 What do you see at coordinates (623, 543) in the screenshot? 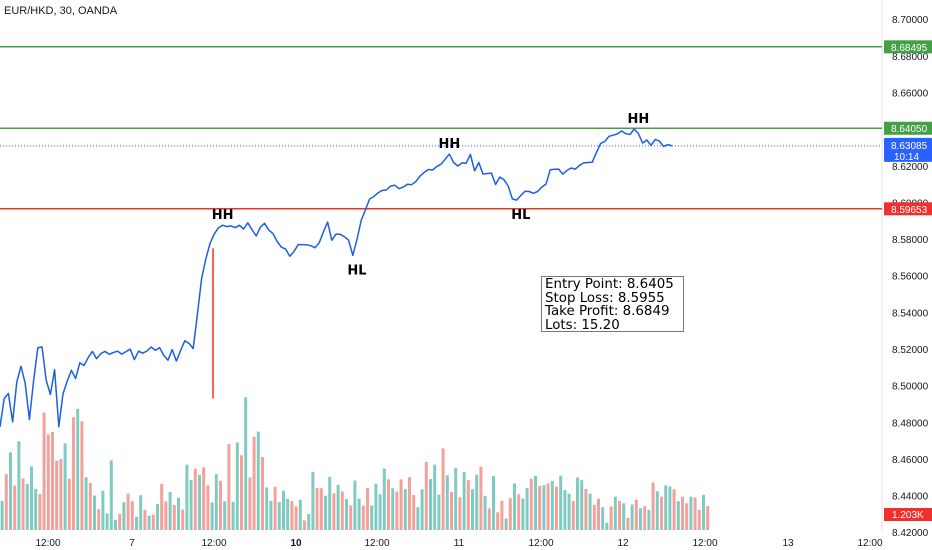
I see `x-tick-label: 12` at bounding box center [623, 543].